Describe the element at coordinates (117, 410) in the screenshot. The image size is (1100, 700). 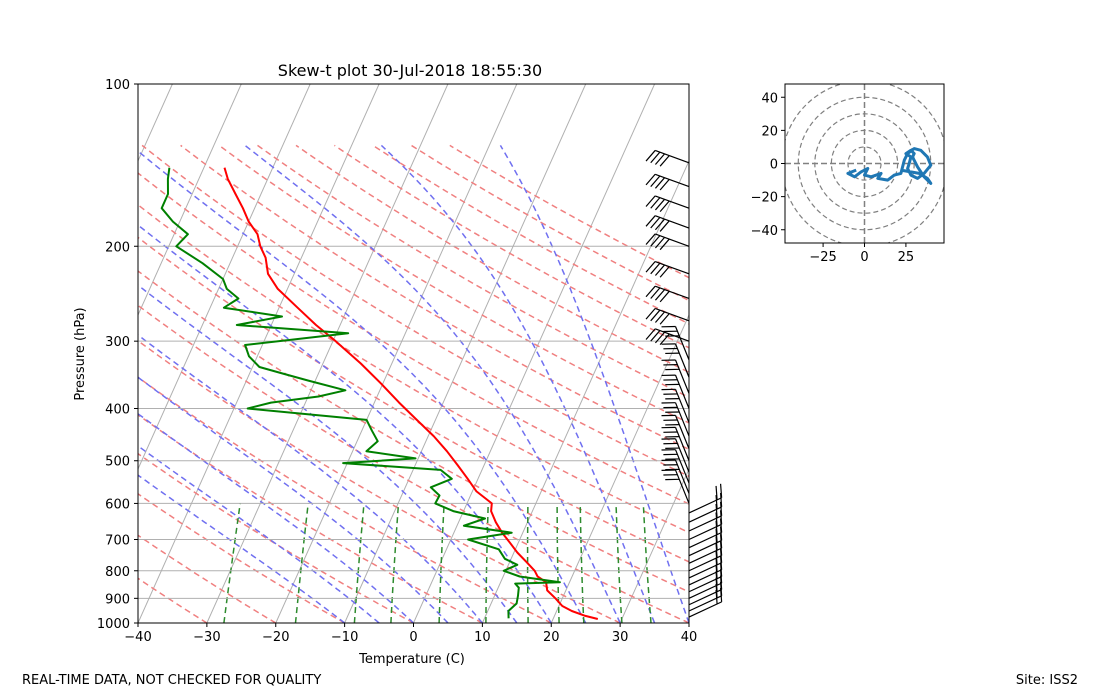
I see `y-tick-label: 400` at that location.